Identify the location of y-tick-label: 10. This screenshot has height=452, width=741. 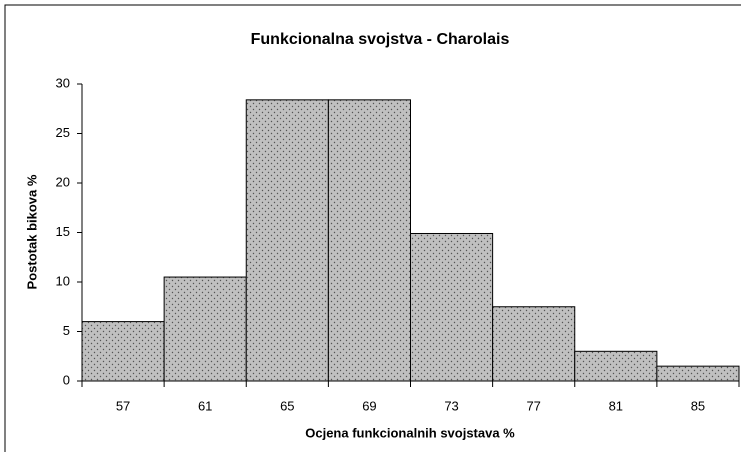
(63, 280).